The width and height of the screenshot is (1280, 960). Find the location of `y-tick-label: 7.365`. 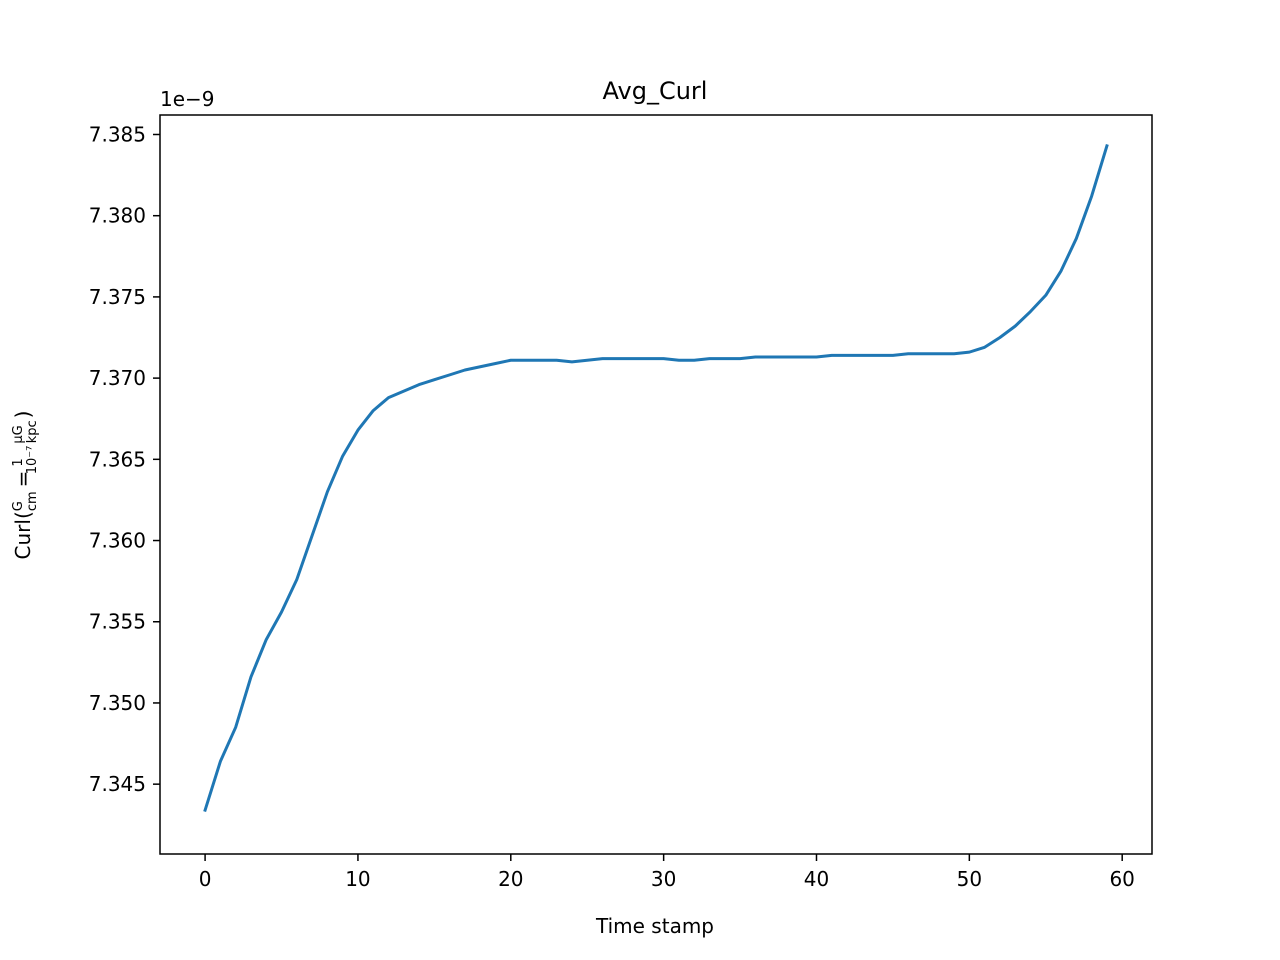

y-tick-label: 7.365 is located at coordinates (117, 459).